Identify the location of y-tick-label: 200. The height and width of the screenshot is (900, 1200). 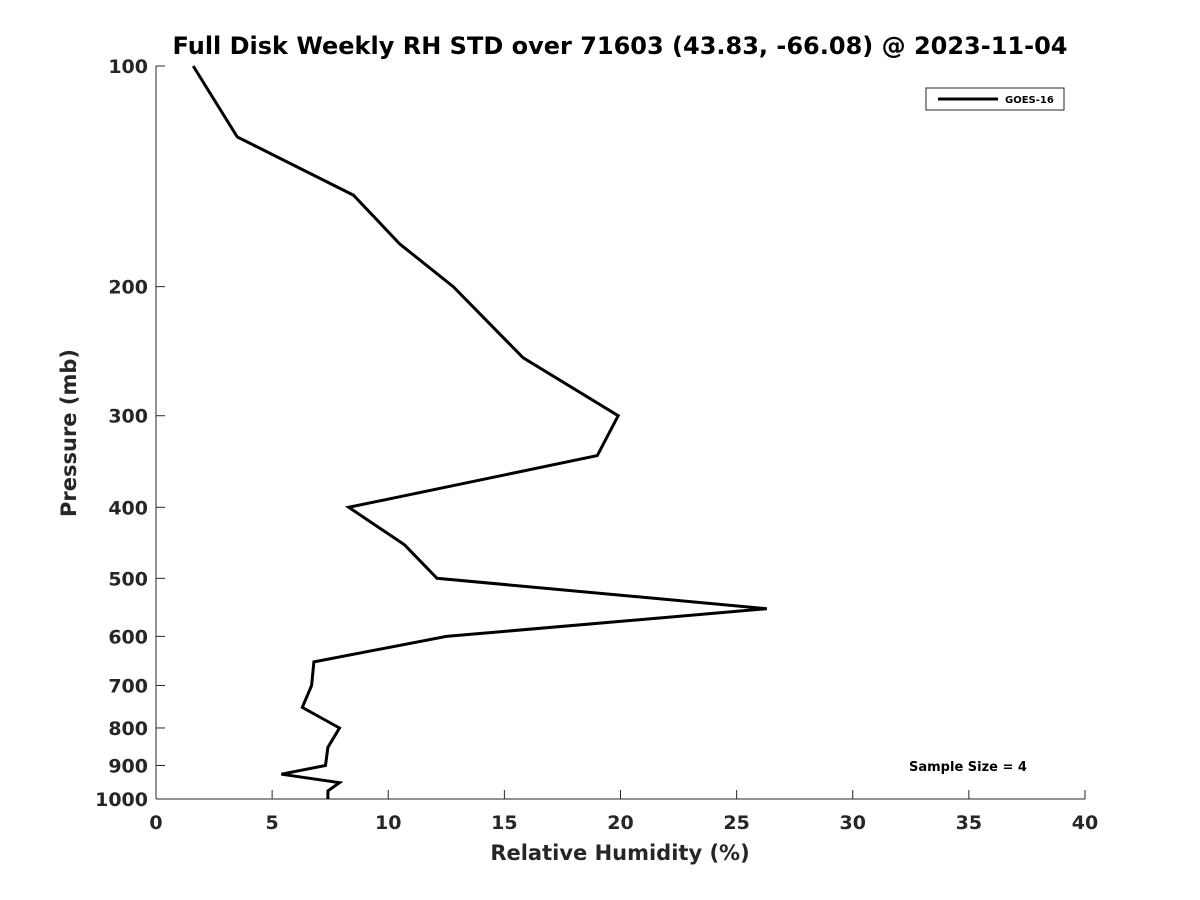
(128, 288).